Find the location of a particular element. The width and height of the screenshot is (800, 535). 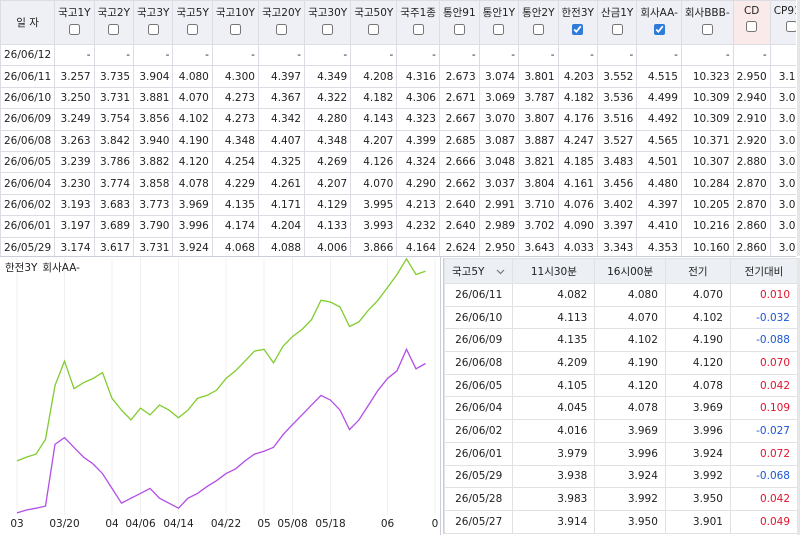

rate-cell: 4.399 is located at coordinates (418, 140).